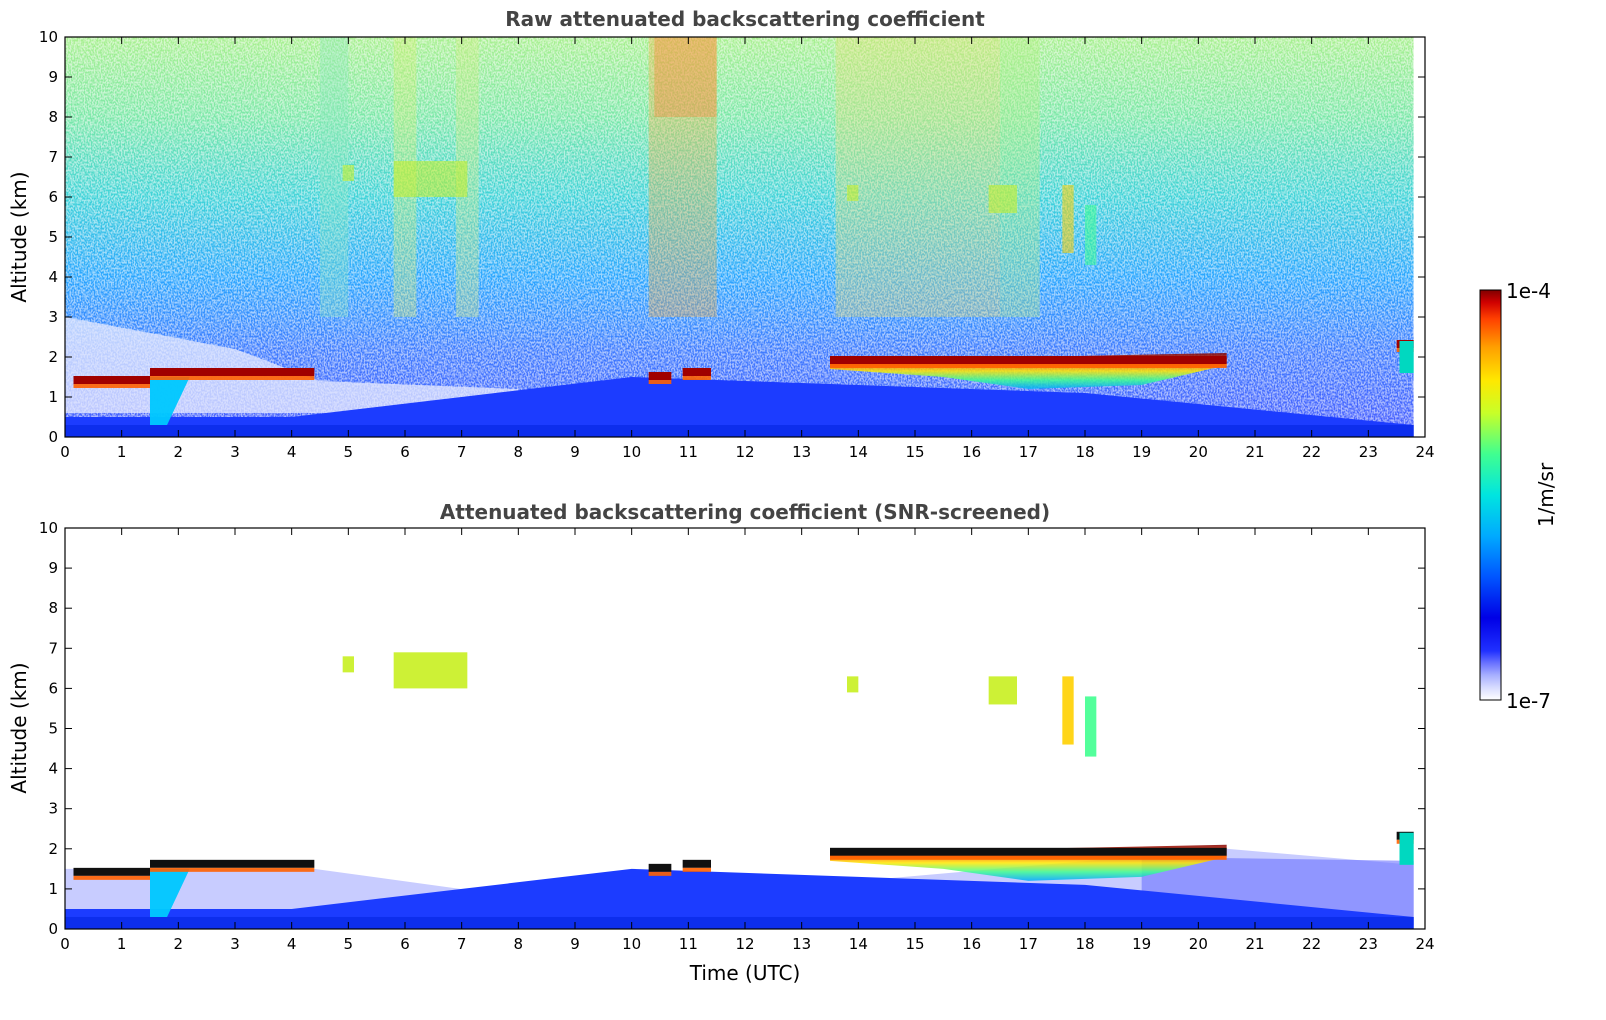 Image resolution: width=1606 pixels, height=1020 pixels. I want to click on colorbar-max-label: 1e-4, so click(1528, 291).